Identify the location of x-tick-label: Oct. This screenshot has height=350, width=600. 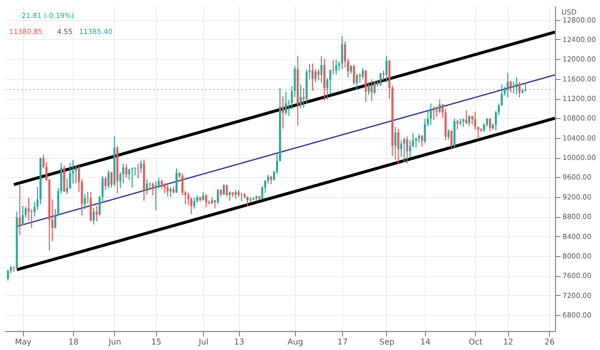
(475, 342).